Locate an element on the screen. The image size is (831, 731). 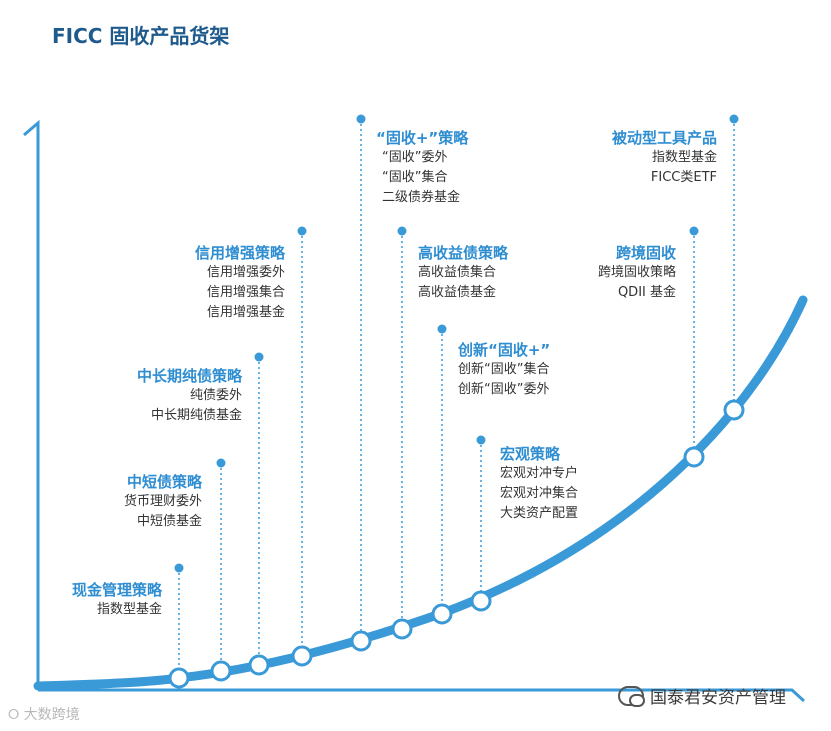
category-high-yield: 高收益债策略 高收益债集合 高收益债基金 is located at coordinates (463, 273).